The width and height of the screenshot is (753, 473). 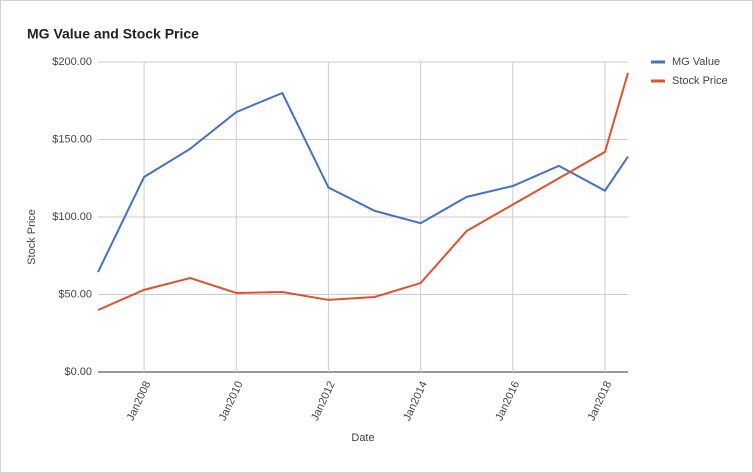 What do you see at coordinates (362, 438) in the screenshot?
I see `x-axis-label: Date` at bounding box center [362, 438].